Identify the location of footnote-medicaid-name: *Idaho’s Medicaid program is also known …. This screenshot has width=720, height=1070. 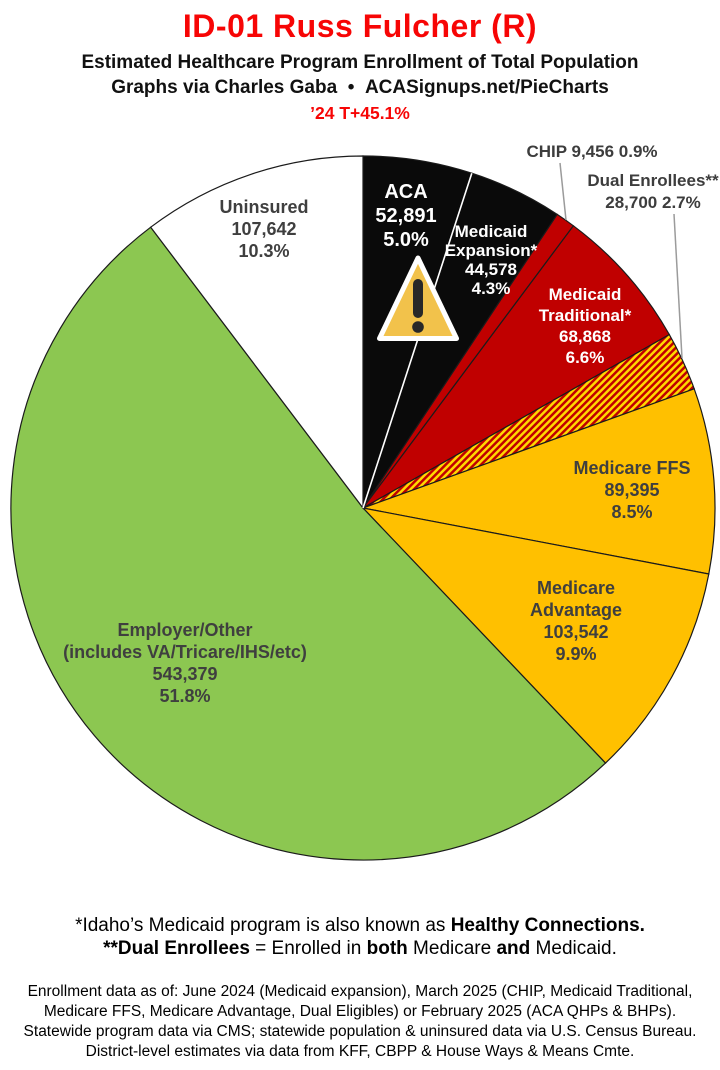
(360, 925).